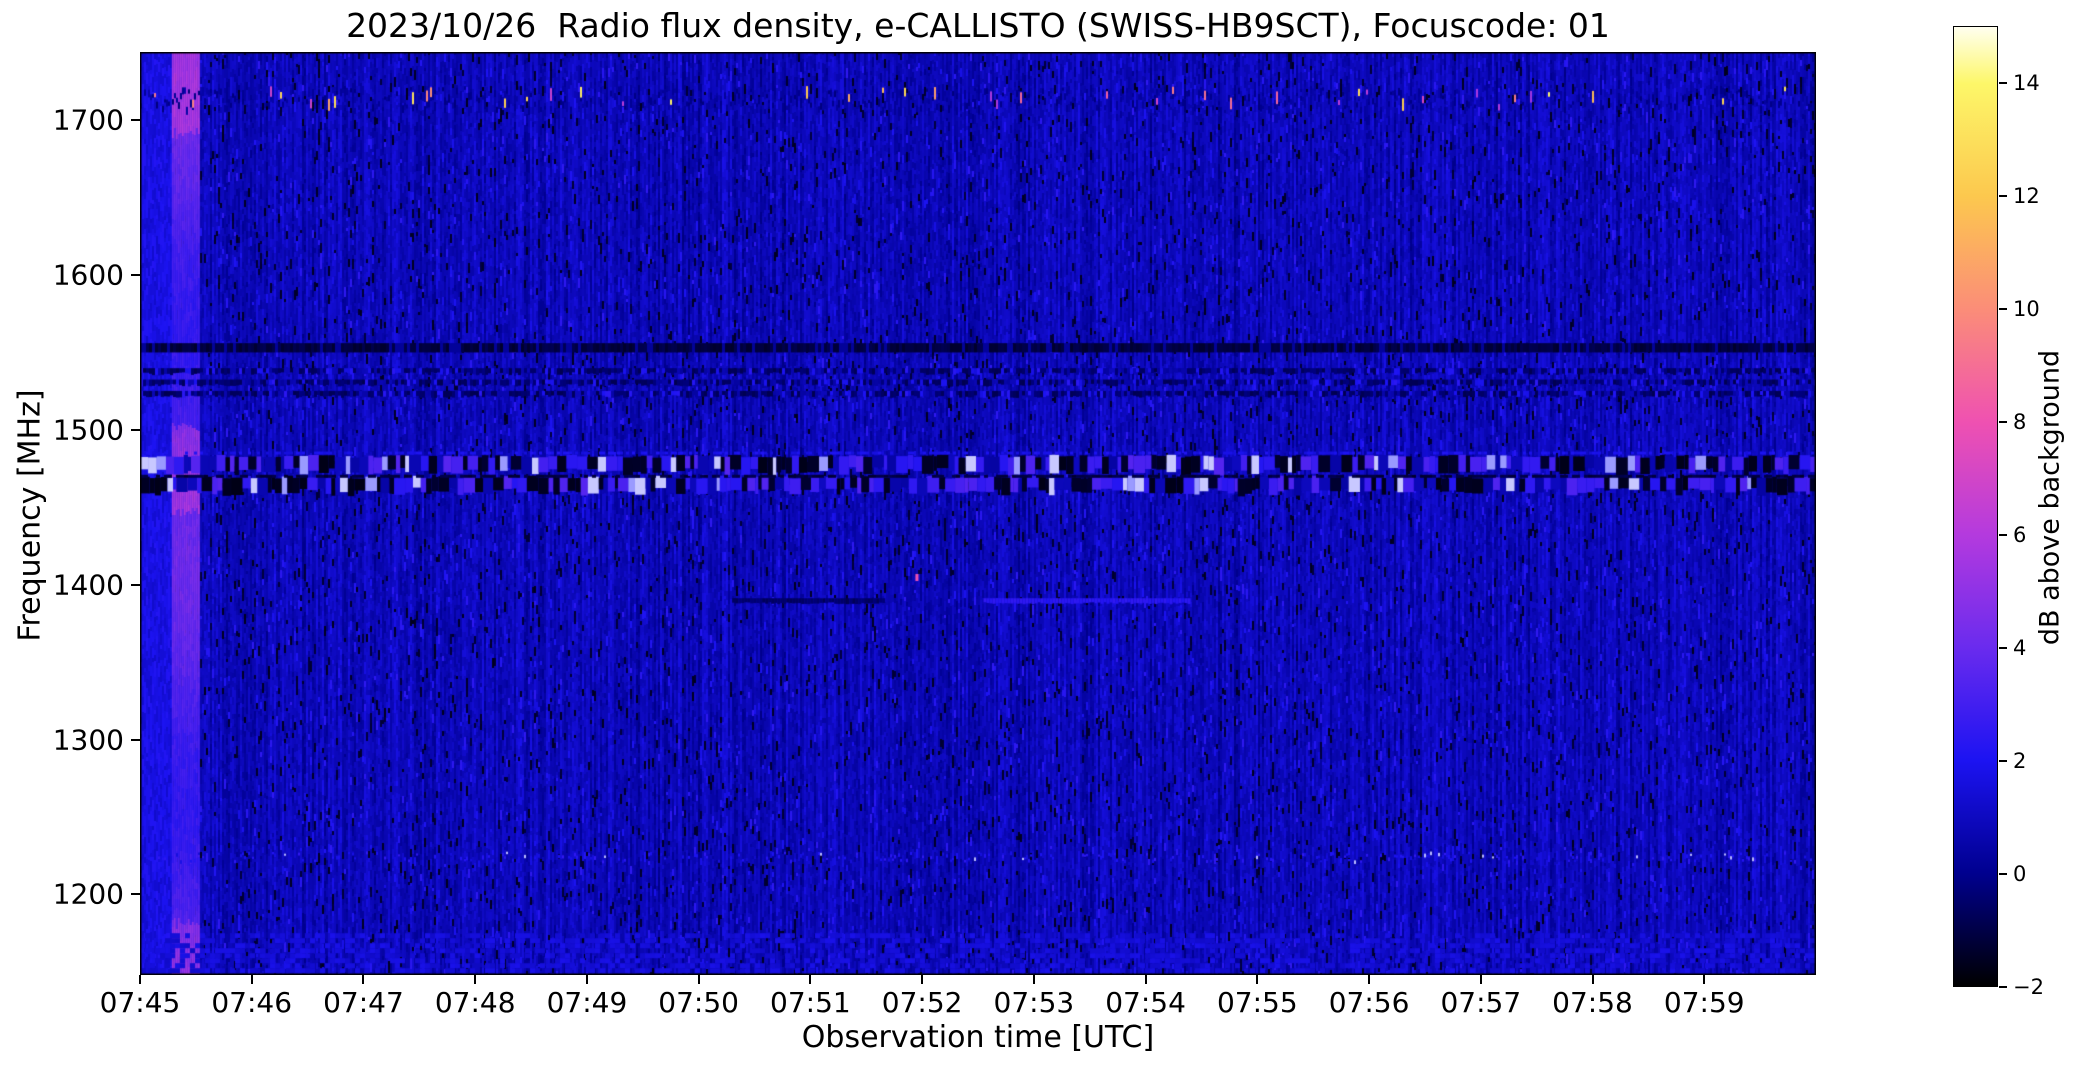 This screenshot has width=2085, height=1067. Describe the element at coordinates (2028, 987) in the screenshot. I see `colorbar-tick-label: −2` at that location.